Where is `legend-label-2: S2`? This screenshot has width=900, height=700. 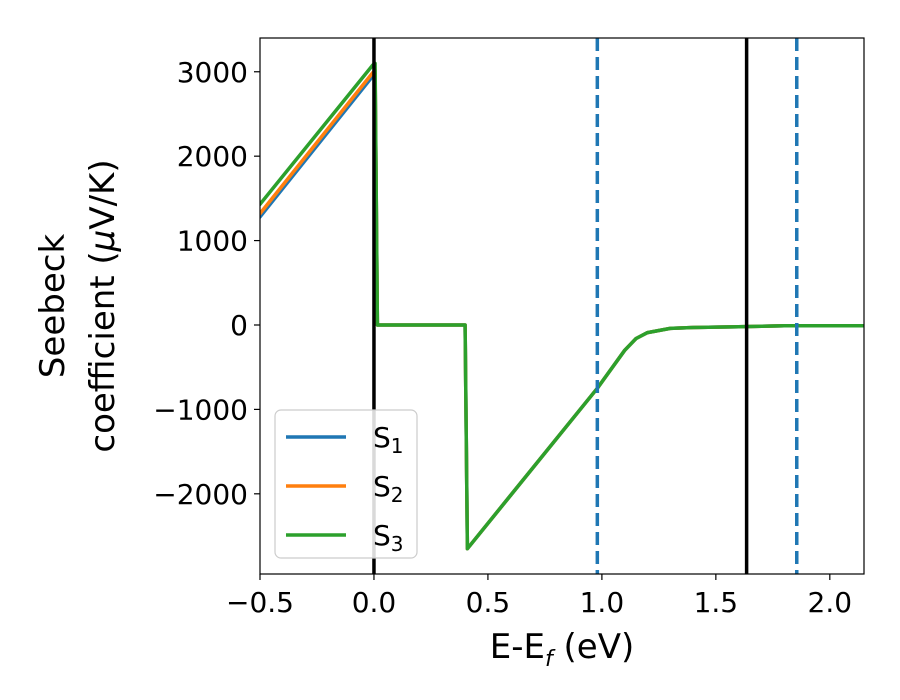 legend-label-2: S2 is located at coordinates (388, 488).